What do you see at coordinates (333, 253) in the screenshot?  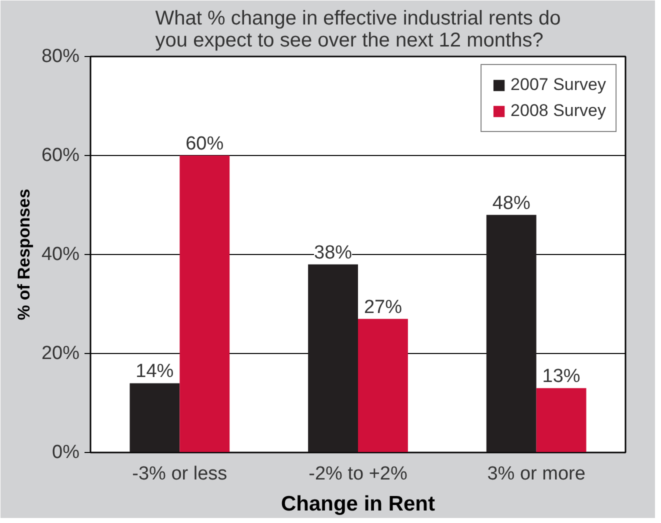 I see `data-label: 38%` at bounding box center [333, 253].